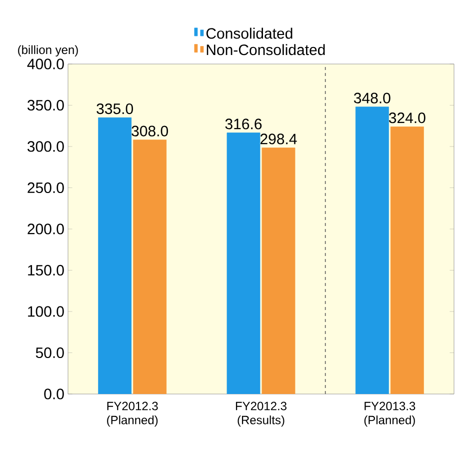 Image resolution: width=465 pixels, height=452 pixels. What do you see at coordinates (46, 270) in the screenshot?
I see `y-tick-label: 150.0` at bounding box center [46, 270].